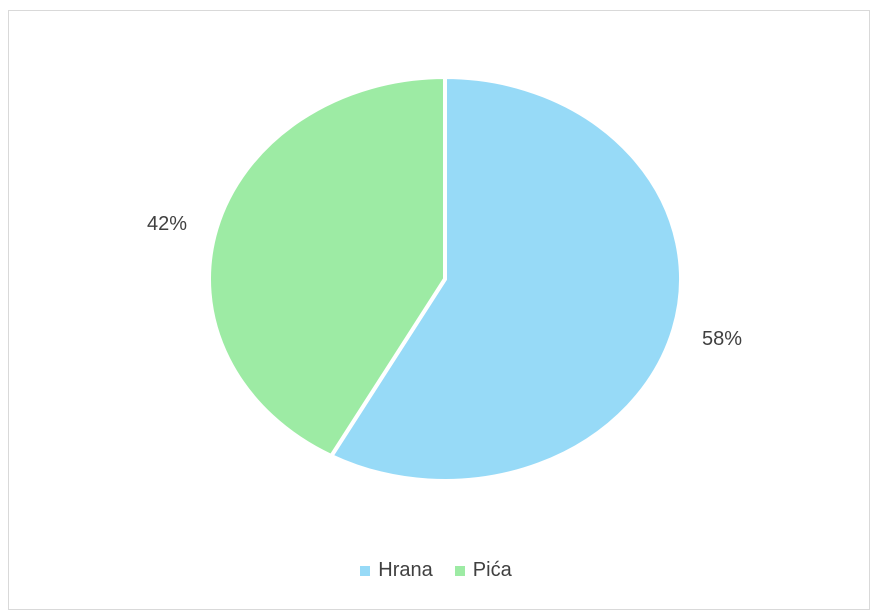 This screenshot has height=610, width=872. Describe the element at coordinates (167, 224) in the screenshot. I see `data-label-pia: 42%` at that location.